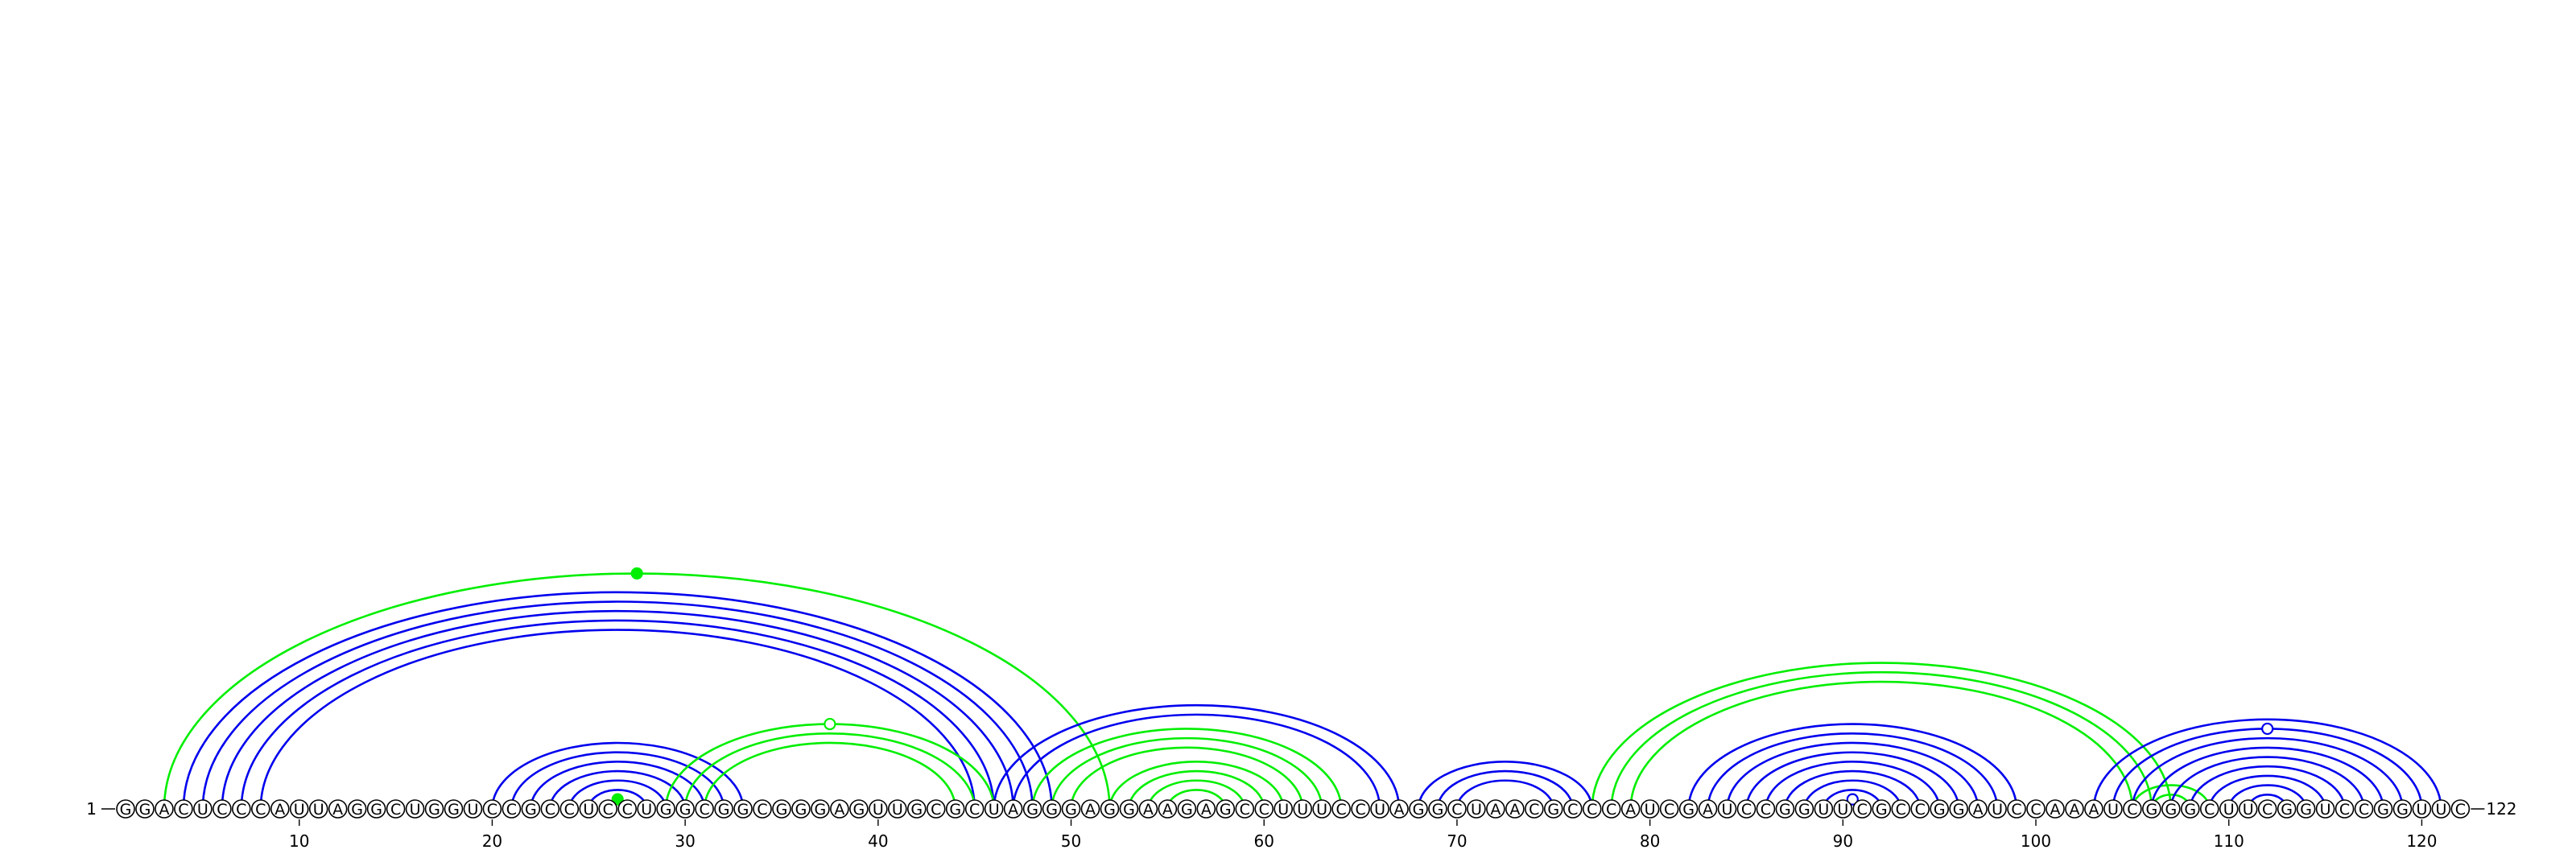 This screenshot has width=2576, height=858. I want to click on open-marker, so click(2267, 729).